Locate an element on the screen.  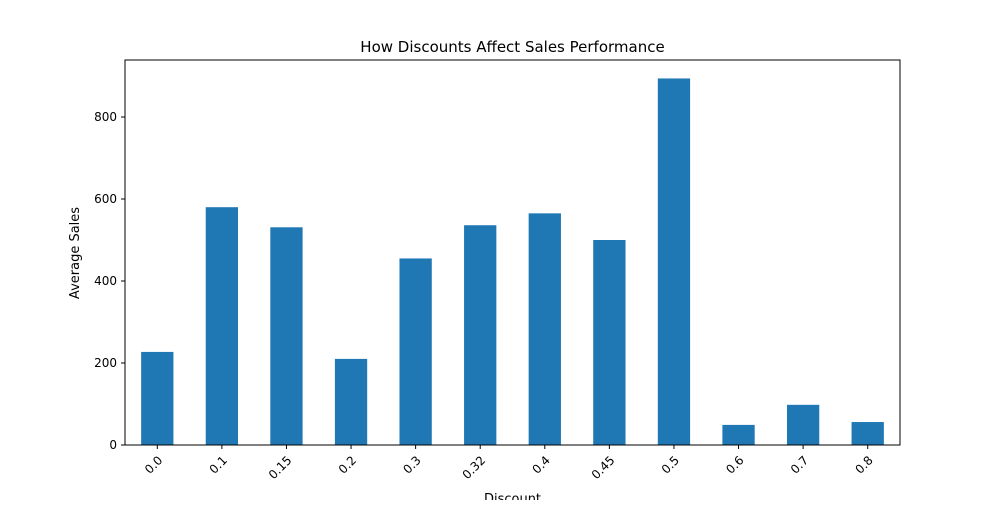
x-tick-label-0.5: 0.5 is located at coordinates (670, 464).